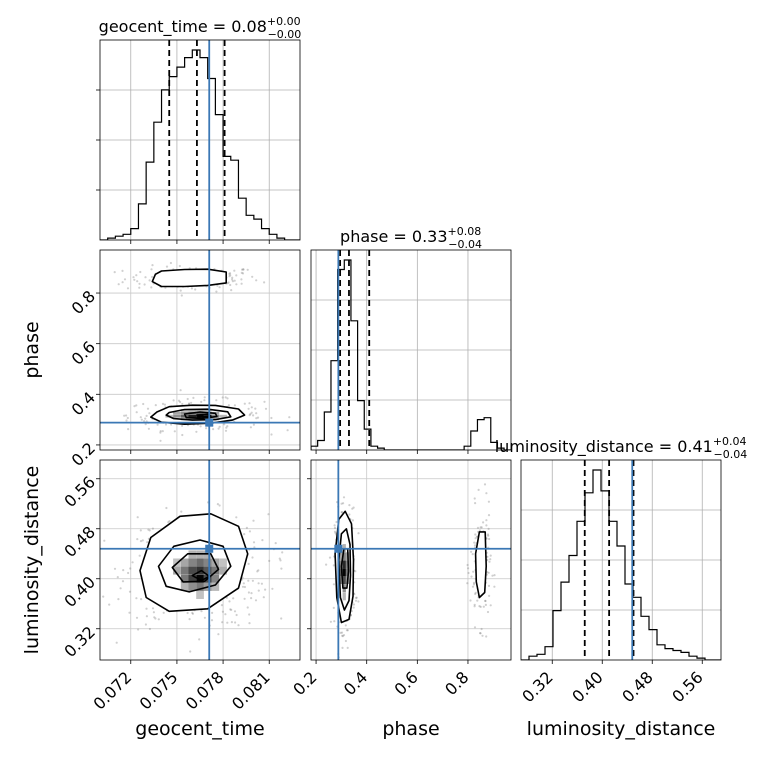 This screenshot has width=760, height=760. Describe the element at coordinates (430, 236) in the screenshot. I see `title-value: 0.33` at that location.